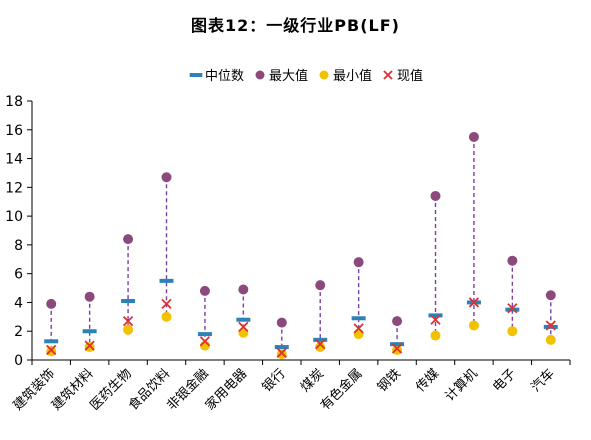 This screenshot has height=440, width=591. Describe the element at coordinates (288, 76) in the screenshot. I see `legend-label: 最大值` at that location.